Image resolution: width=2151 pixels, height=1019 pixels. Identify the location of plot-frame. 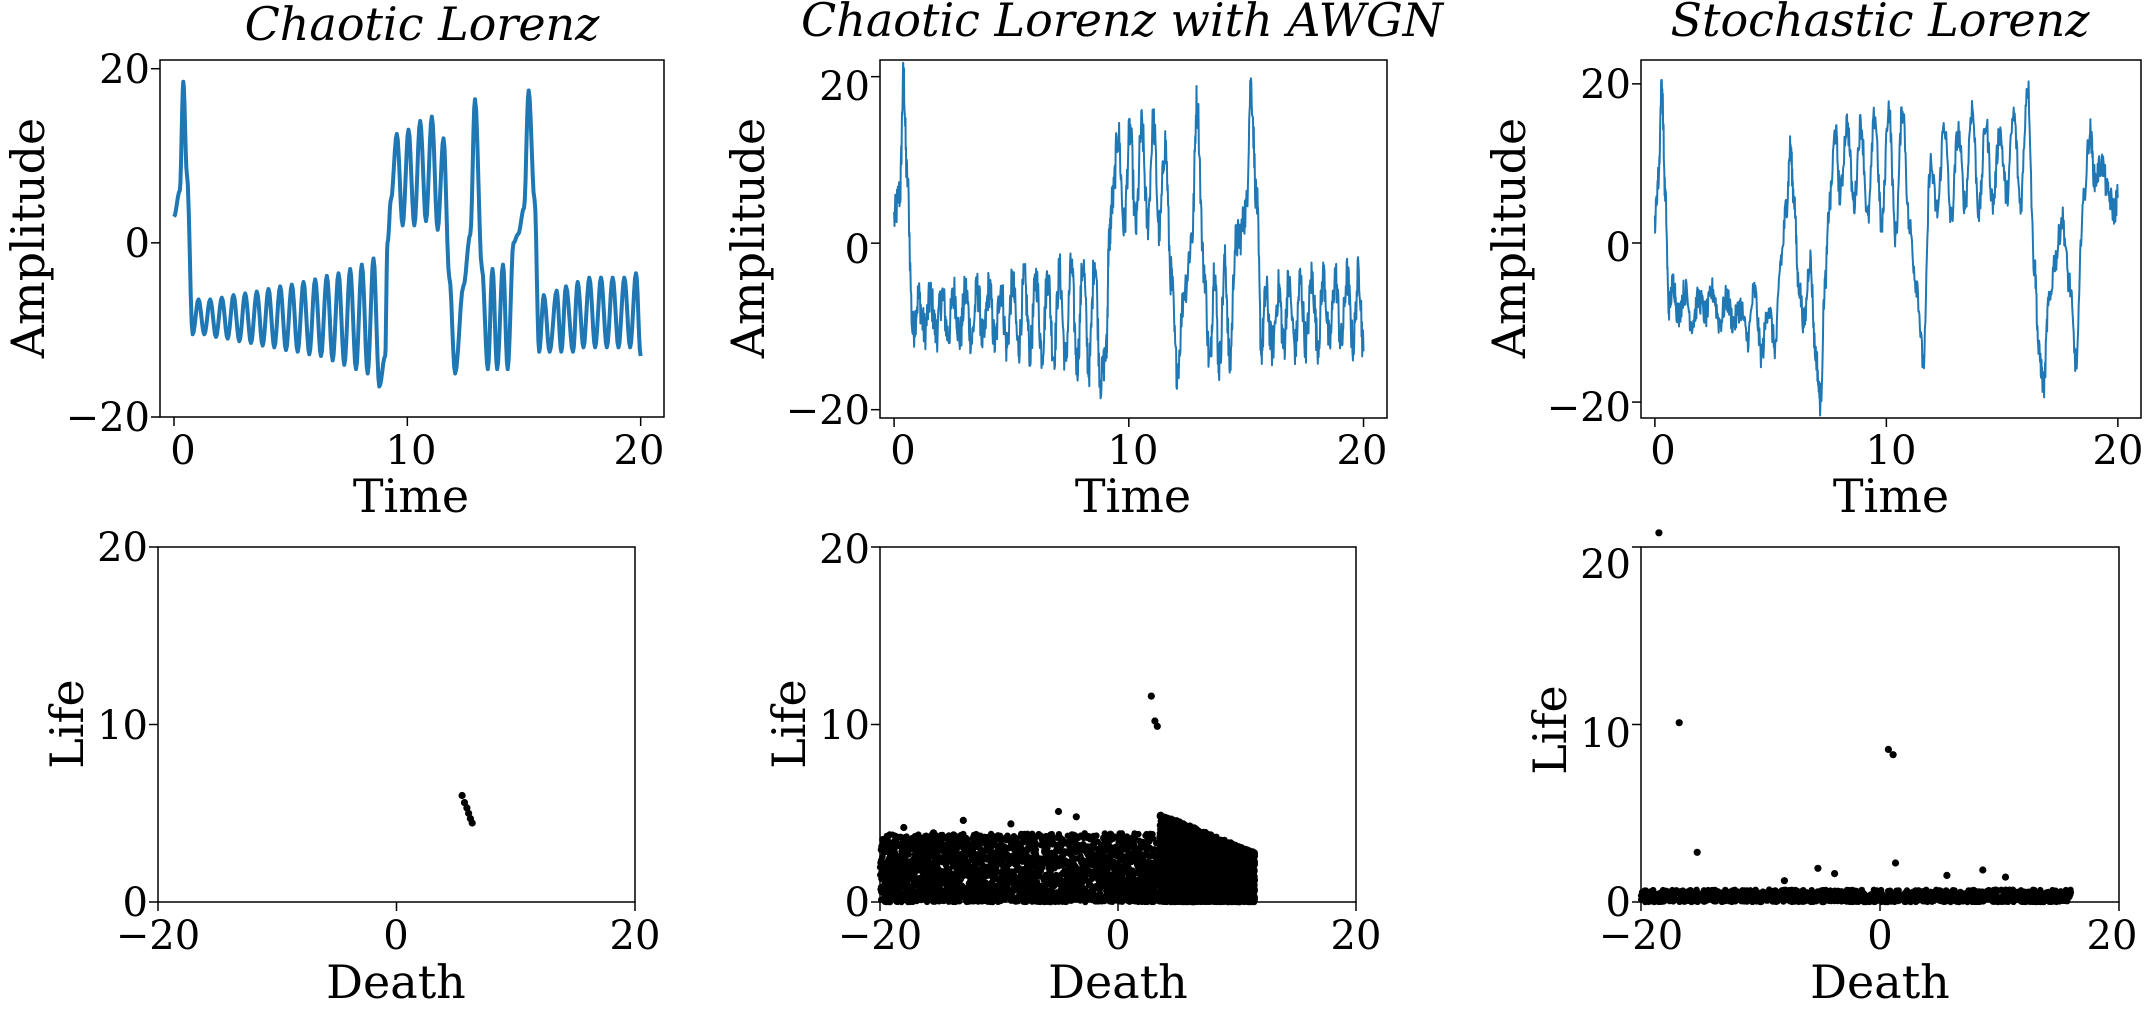
(396, 724).